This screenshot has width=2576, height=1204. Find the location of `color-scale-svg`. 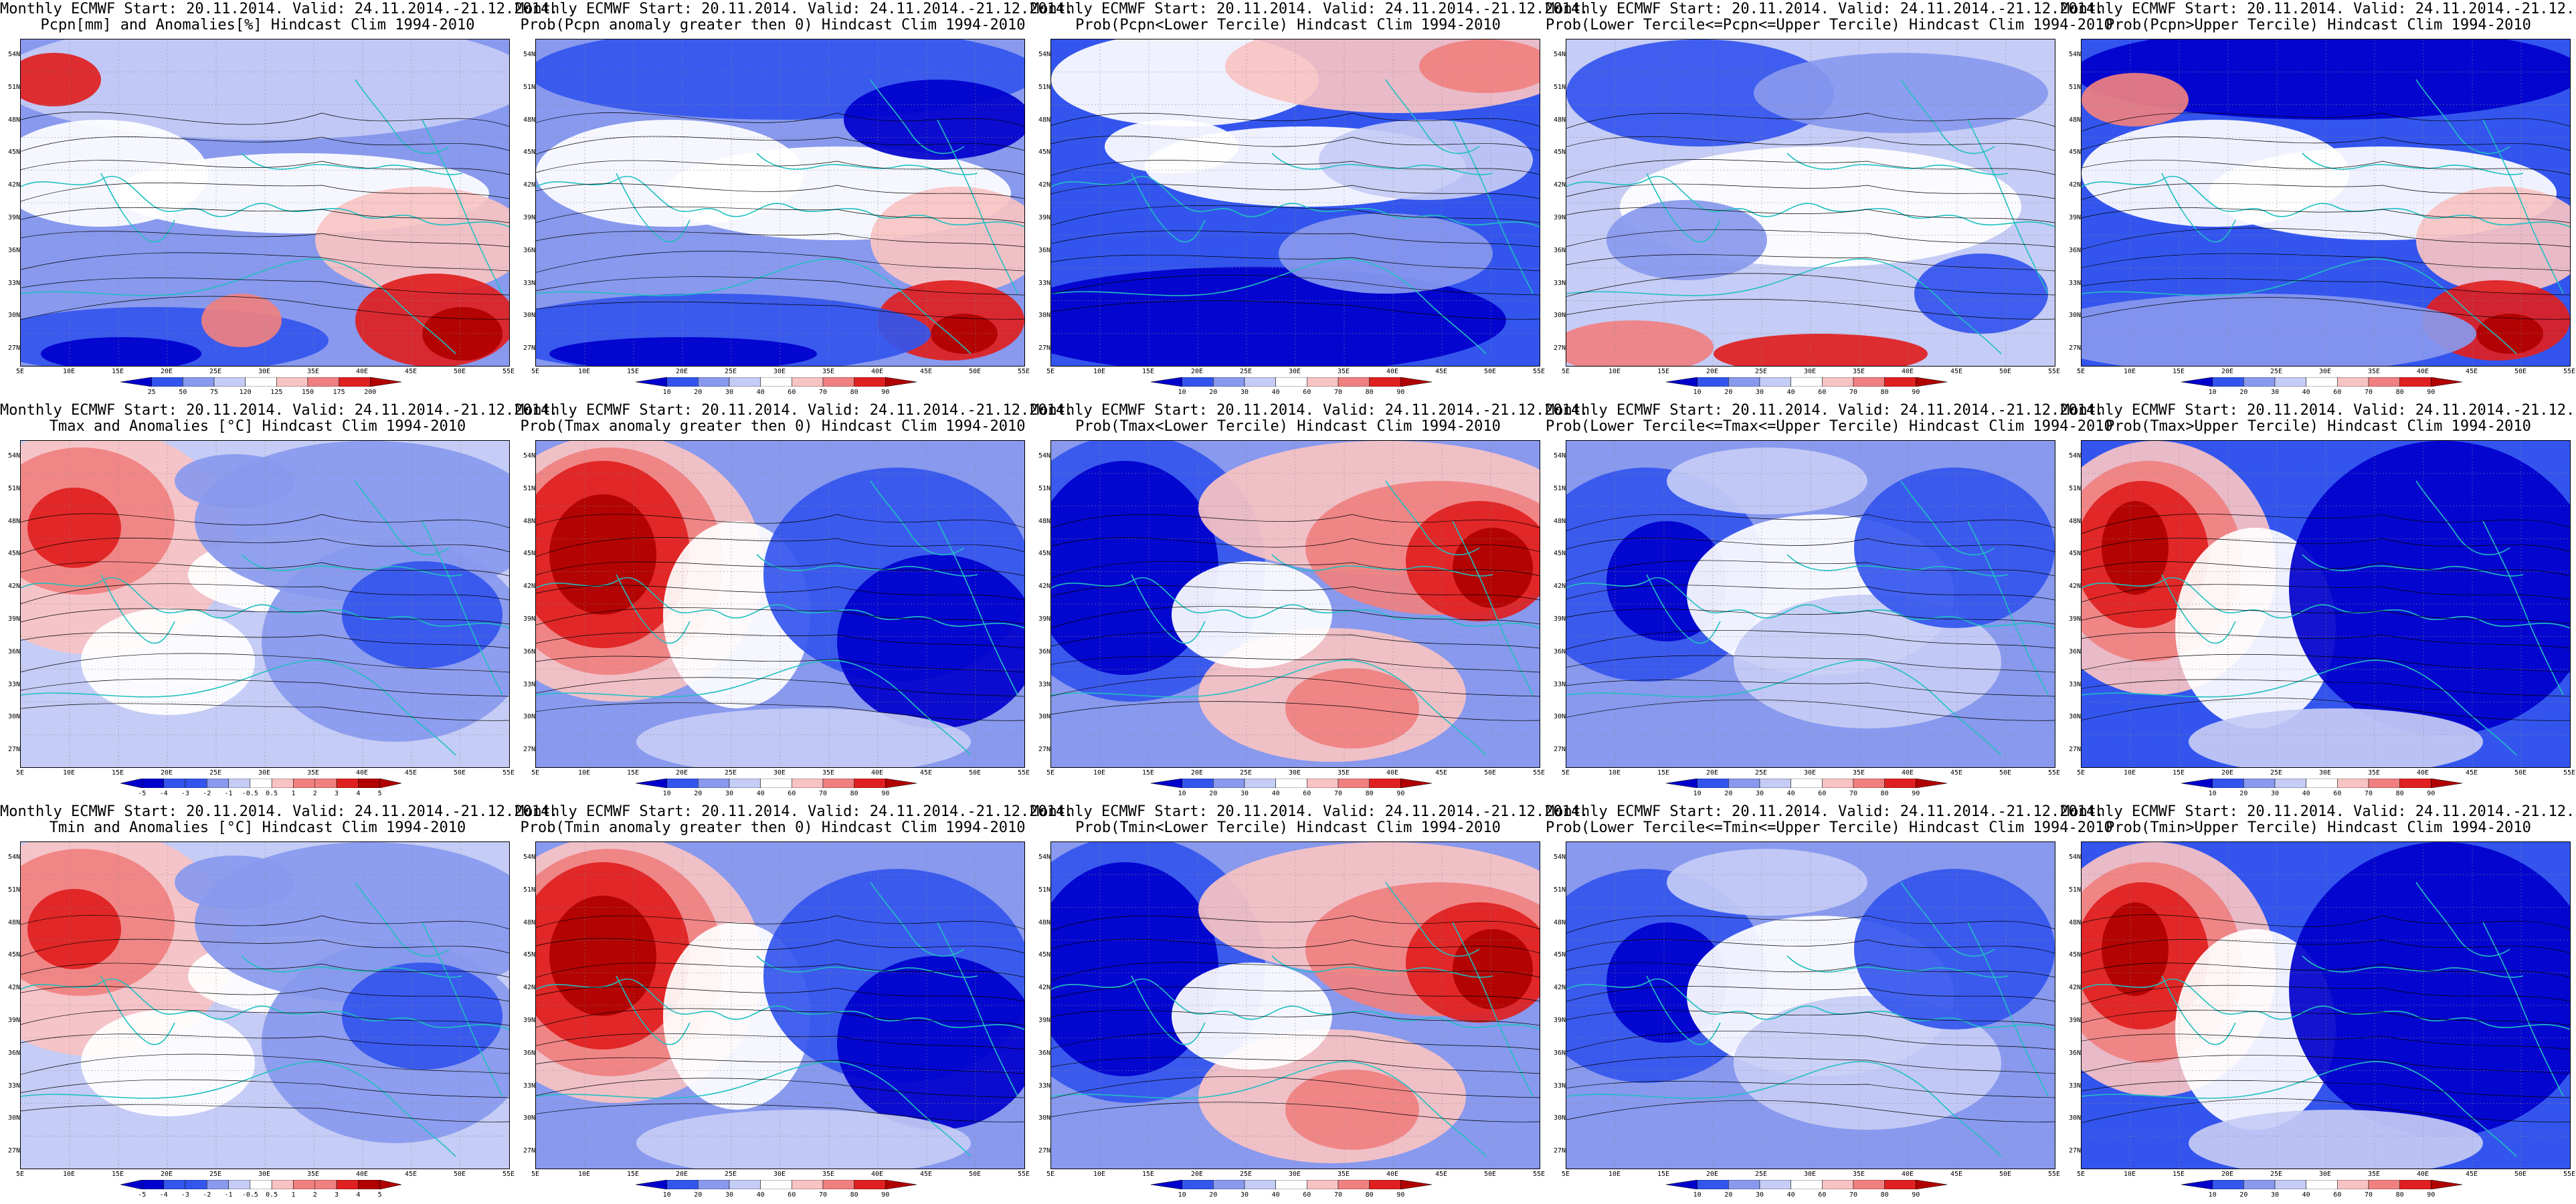

color-scale-svg is located at coordinates (1806, 382).